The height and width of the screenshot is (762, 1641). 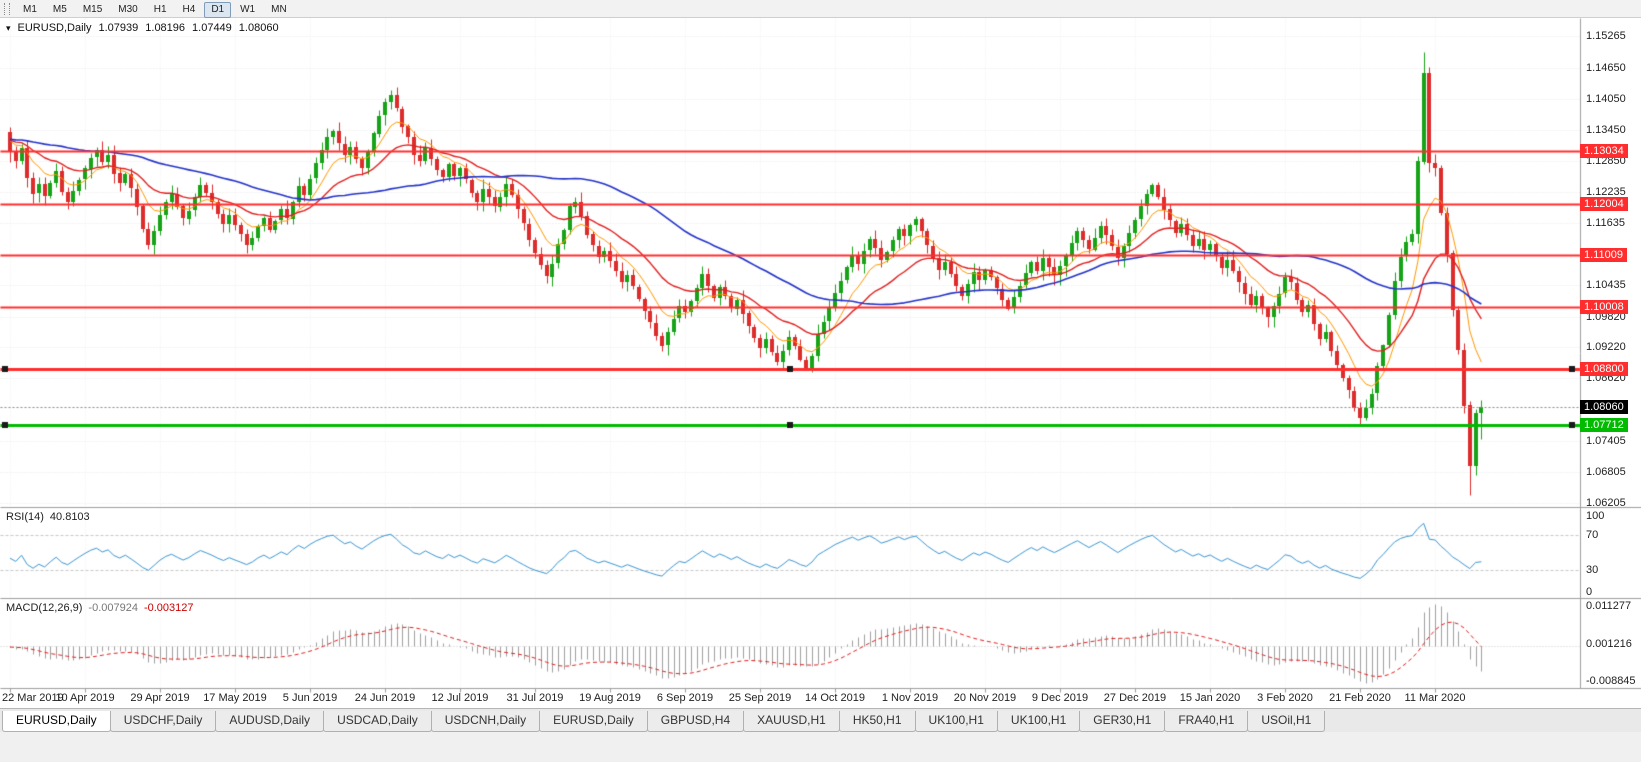 I want to click on timeframe-button-m30: M30, so click(x=127, y=10).